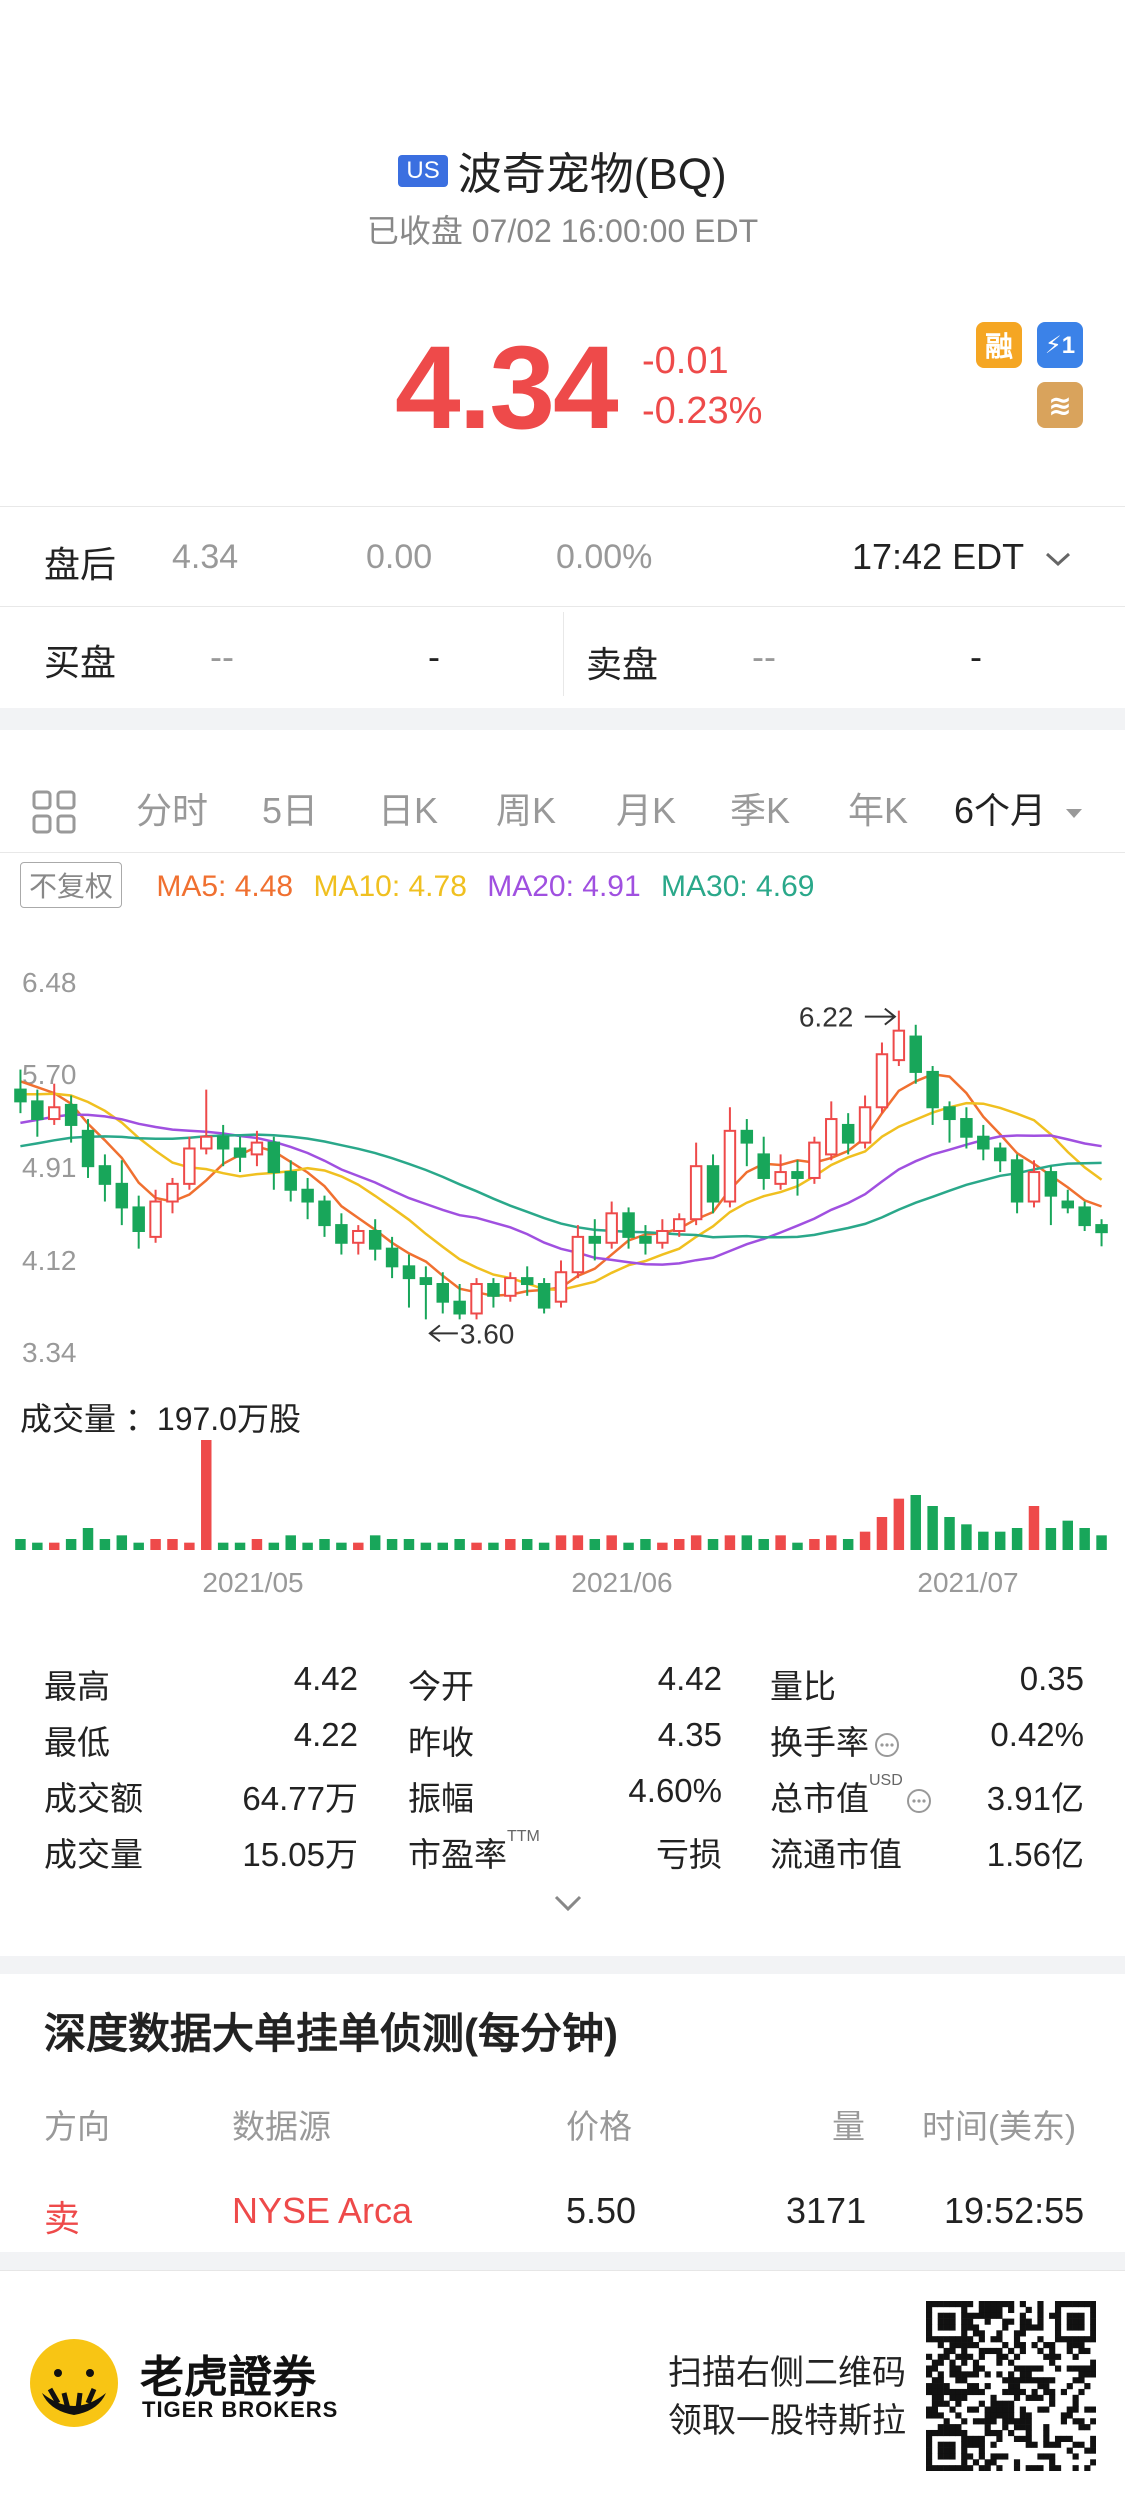 This screenshot has height=2498, width=1125. What do you see at coordinates (702, 411) in the screenshot?
I see `price-change-pct: -0.23%` at bounding box center [702, 411].